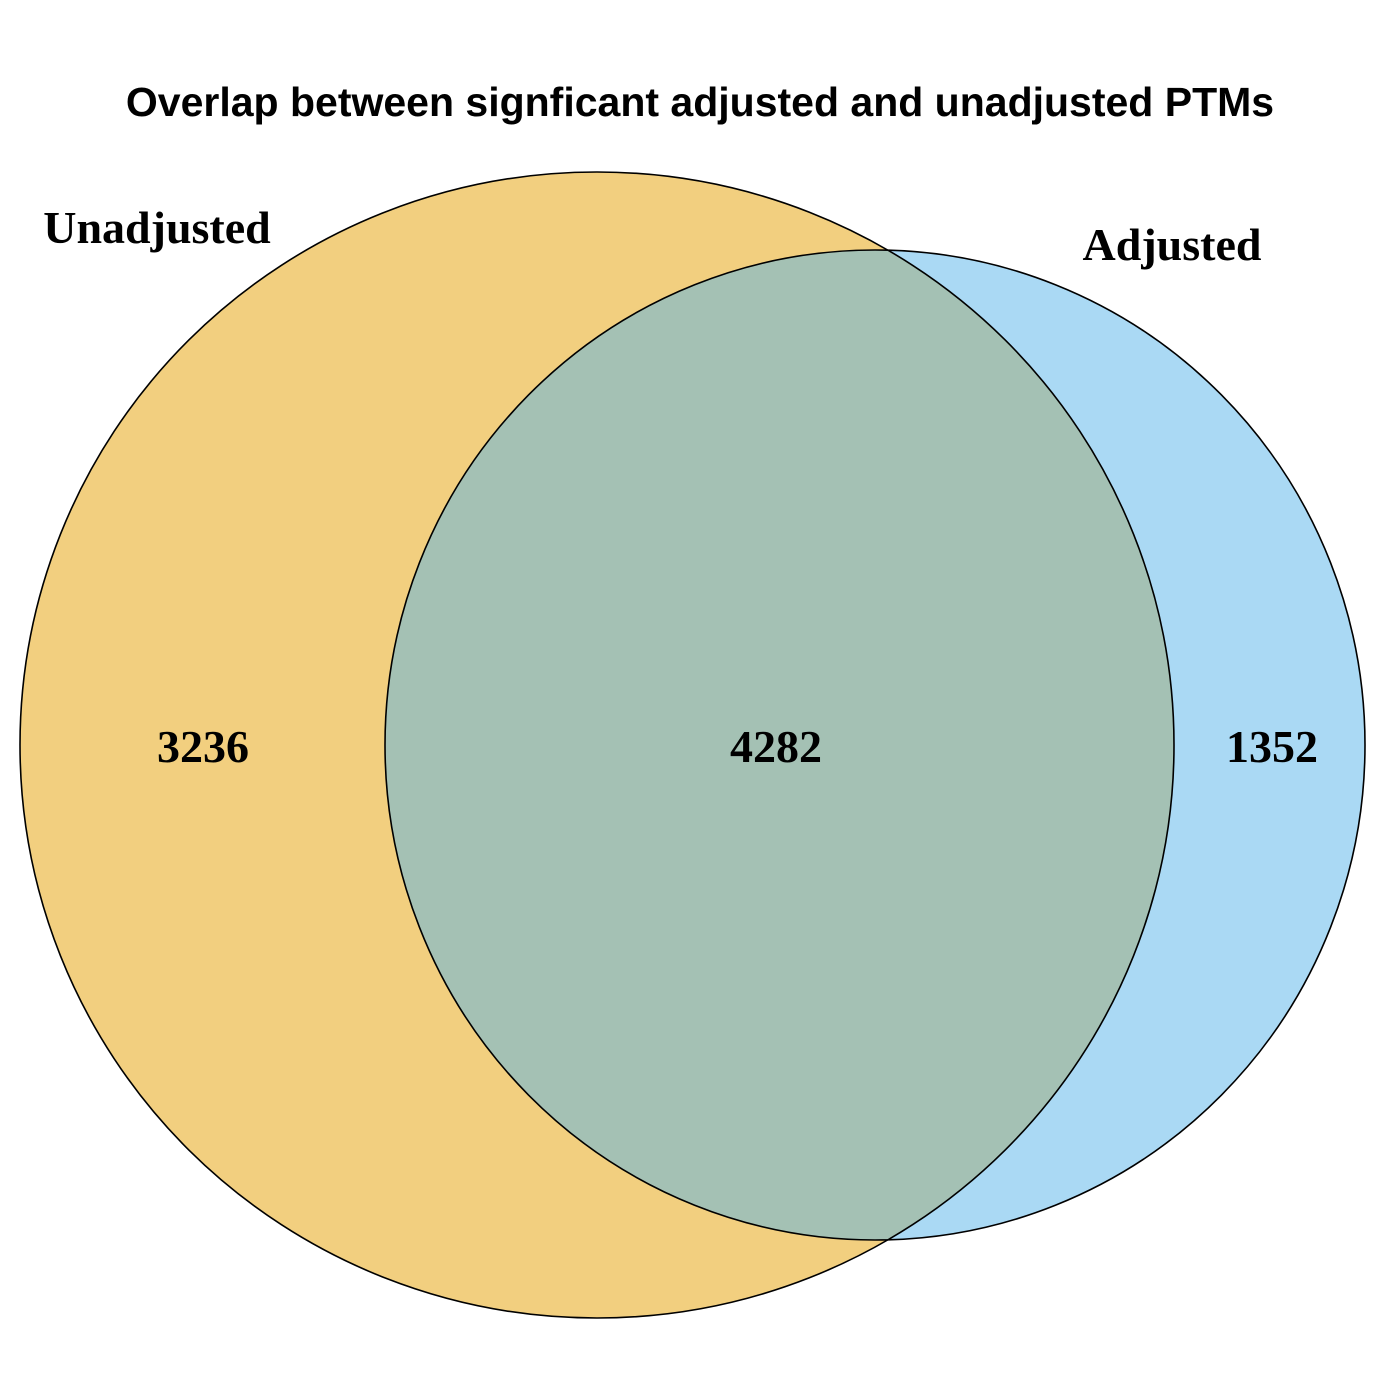  What do you see at coordinates (776, 746) in the screenshot?
I see `intersection-count: 4282` at bounding box center [776, 746].